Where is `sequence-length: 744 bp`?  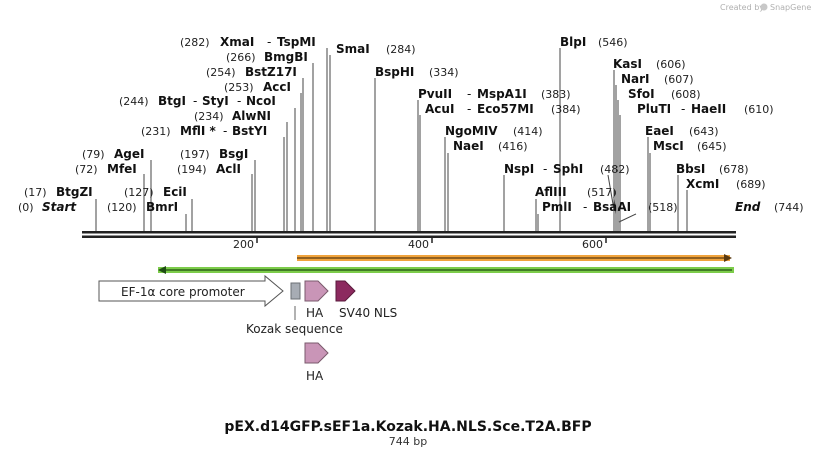
sequence-length: 744 bp is located at coordinates (408, 441).